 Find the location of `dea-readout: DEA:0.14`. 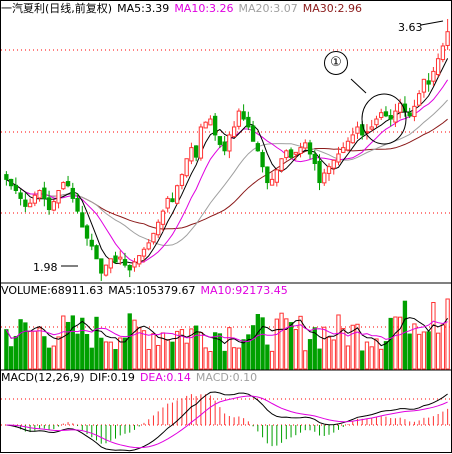

dea-readout: DEA:0.14 is located at coordinates (165, 377).